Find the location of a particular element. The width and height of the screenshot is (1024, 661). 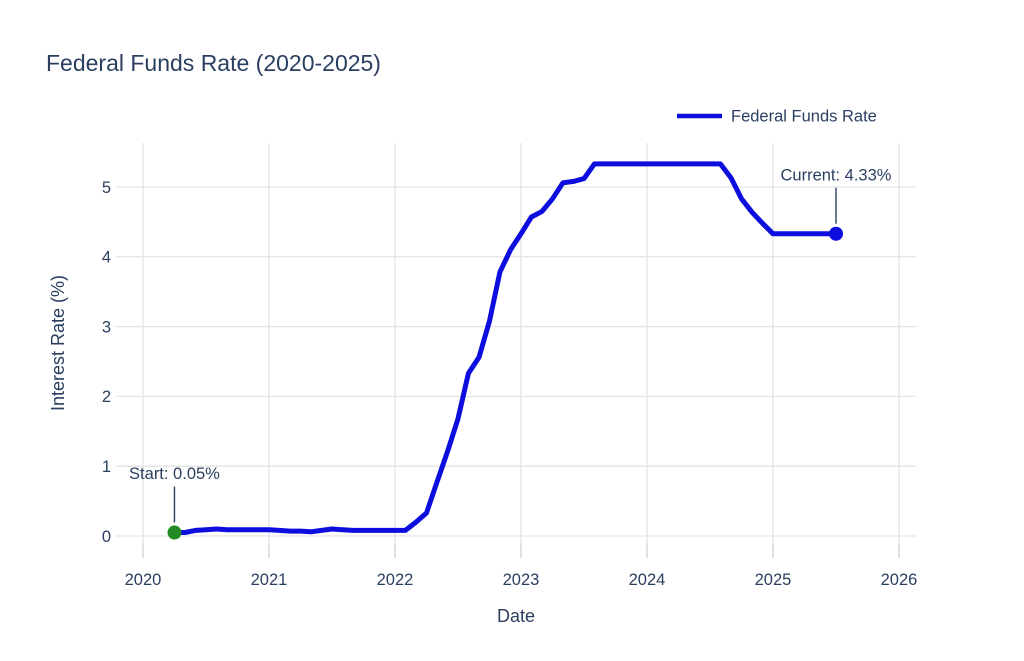

legend-item-label: Federal Funds Rate is located at coordinates (804, 117).